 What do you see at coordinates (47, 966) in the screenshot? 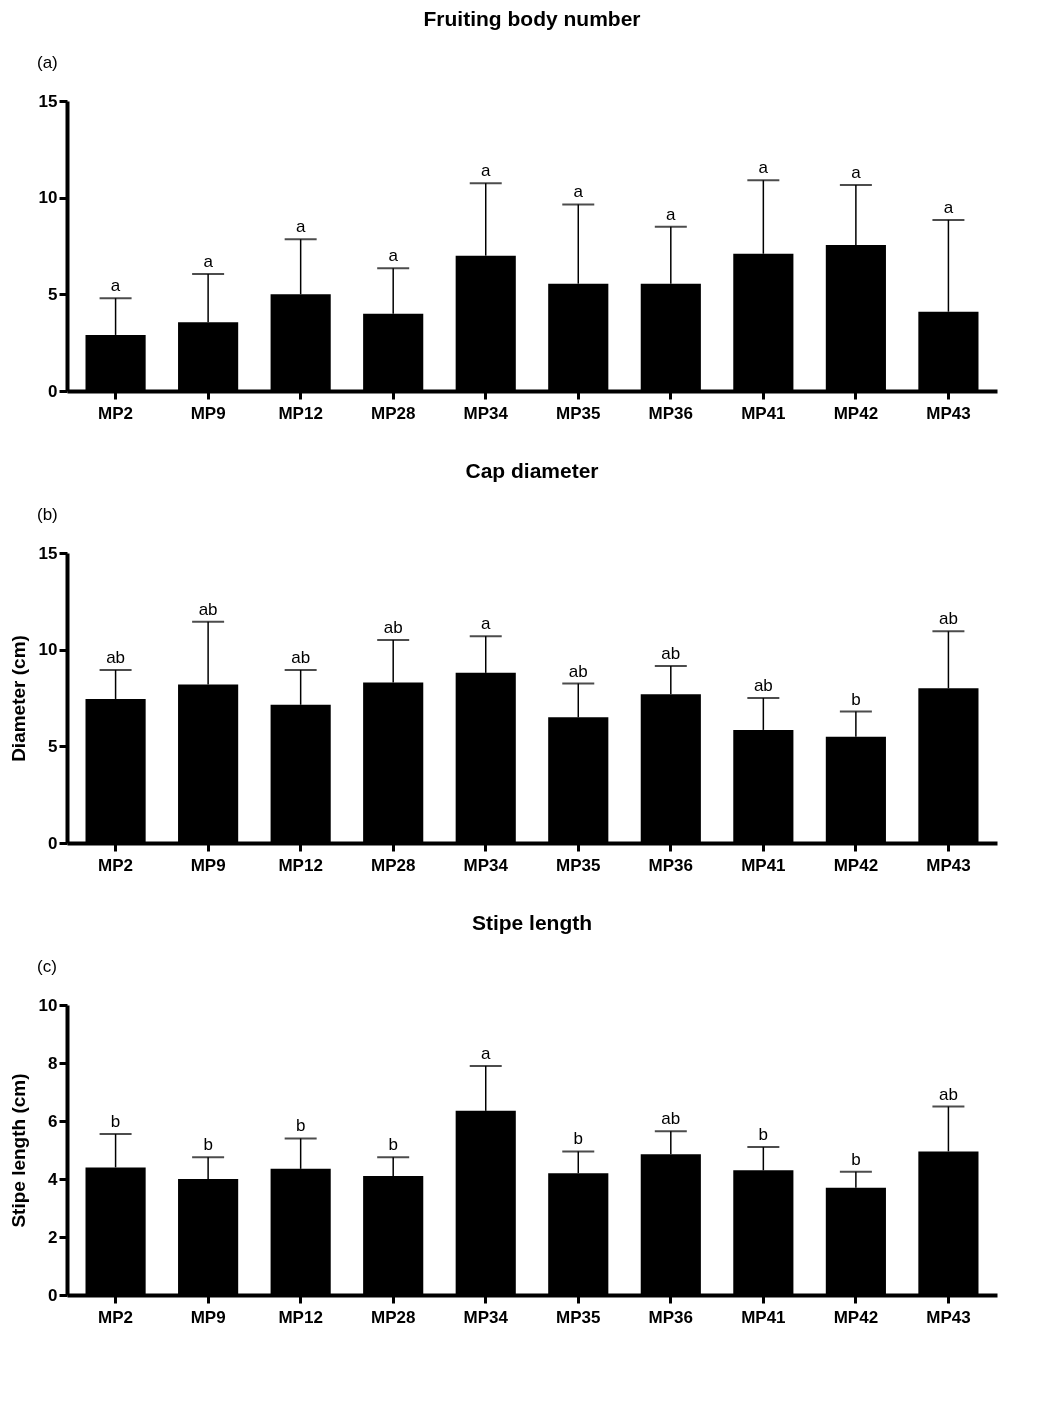
I see `text: (c)` at bounding box center [47, 966].